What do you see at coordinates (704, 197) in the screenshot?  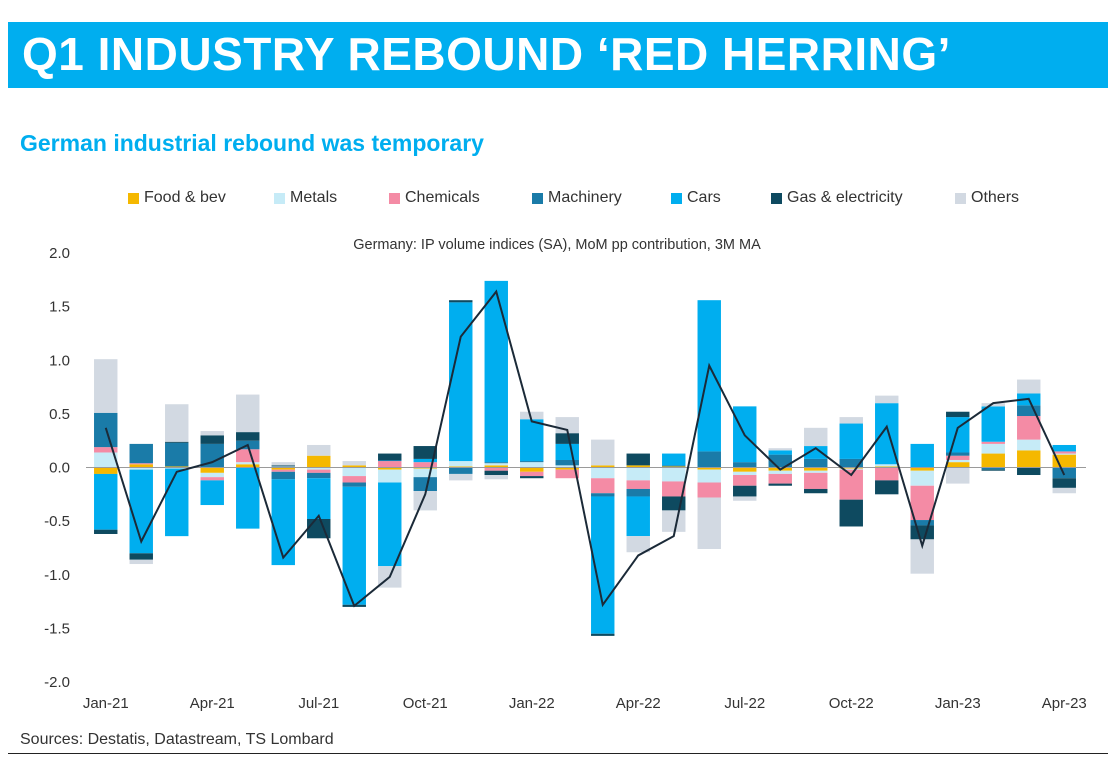 I see `legend-label-cars: Cars` at bounding box center [704, 197].